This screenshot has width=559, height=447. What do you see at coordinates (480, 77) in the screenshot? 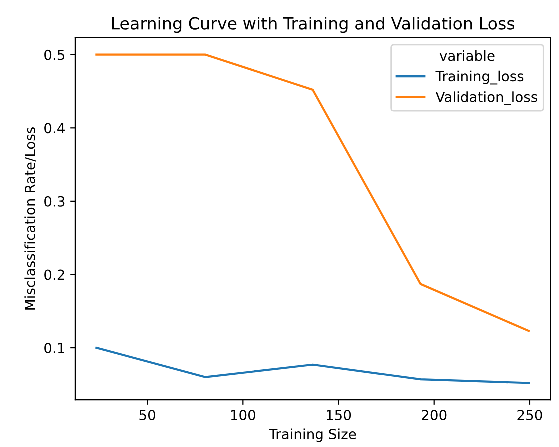
I see `legend-label: Training_loss` at bounding box center [480, 77].